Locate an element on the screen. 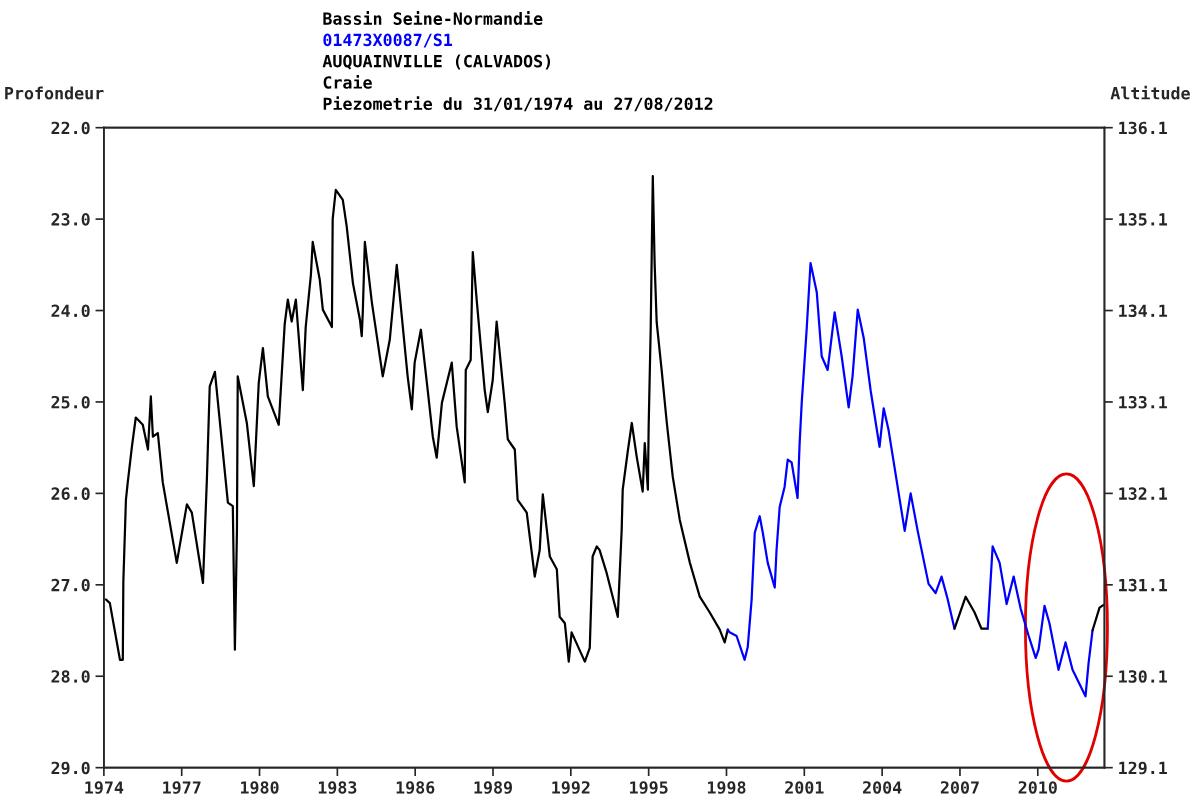  x-tick-label: 1986 is located at coordinates (415, 787).